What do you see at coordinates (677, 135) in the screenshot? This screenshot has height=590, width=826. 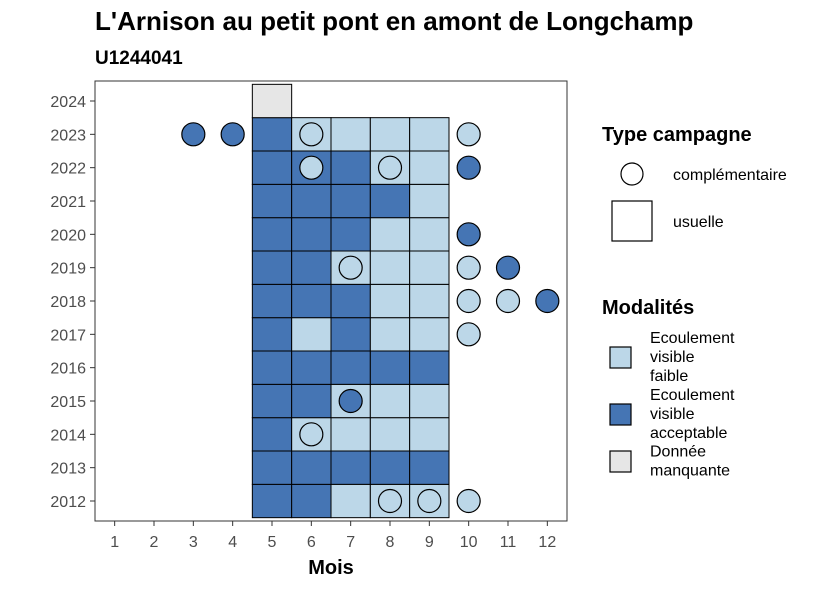 I see `legend-type-title: Type campagne` at bounding box center [677, 135].